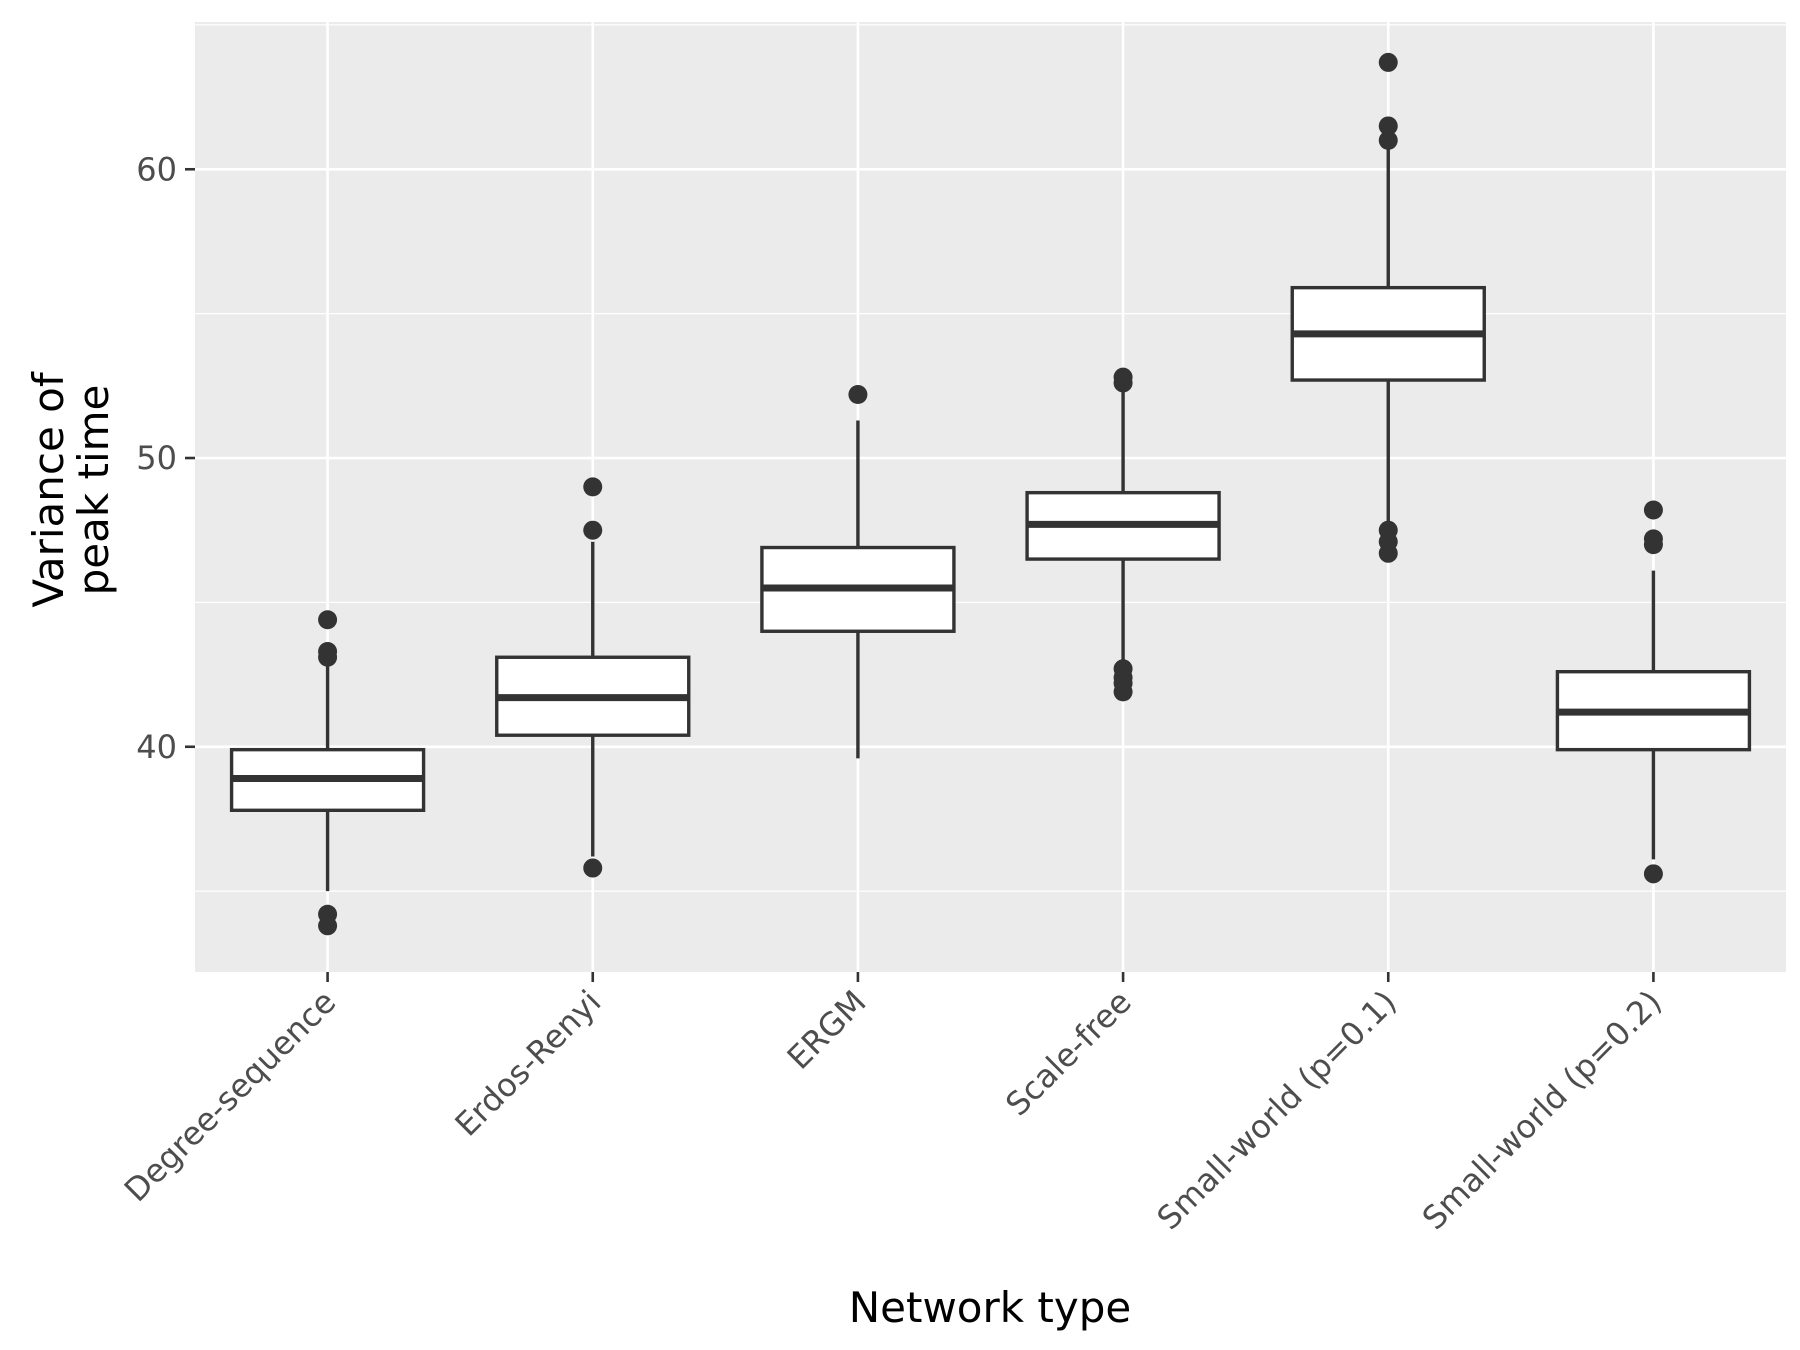 This screenshot has width=1800, height=1350. Describe the element at coordinates (156, 169) in the screenshot. I see `y-tick-label: 60` at that location.